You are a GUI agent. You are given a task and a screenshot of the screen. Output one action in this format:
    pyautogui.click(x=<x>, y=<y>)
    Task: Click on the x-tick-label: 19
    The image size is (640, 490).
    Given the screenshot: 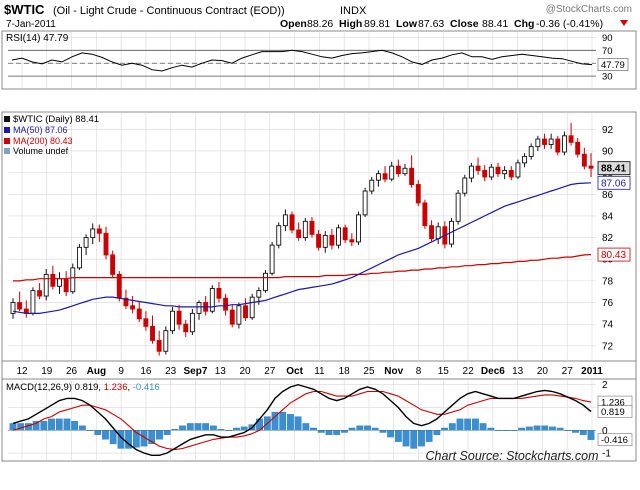 What is the action you would take?
    pyautogui.click(x=47, y=371)
    